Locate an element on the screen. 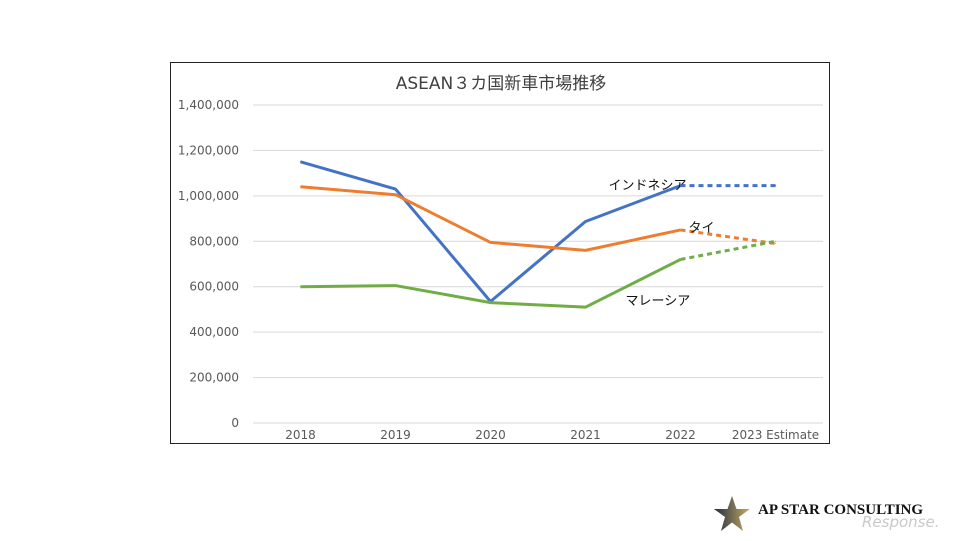 This screenshot has height=541, width=968. x-tick-label: 2019 is located at coordinates (395, 435).